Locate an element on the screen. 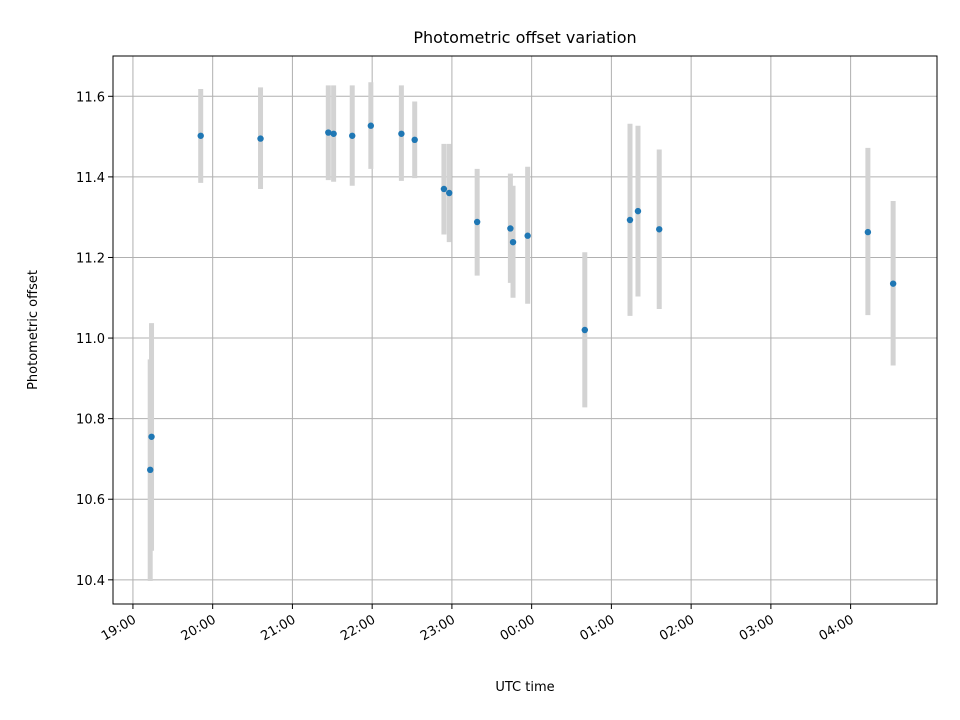 Image resolution: width=960 pixels, height=720 pixels. y-tick-label: 11.4 is located at coordinates (90, 178).